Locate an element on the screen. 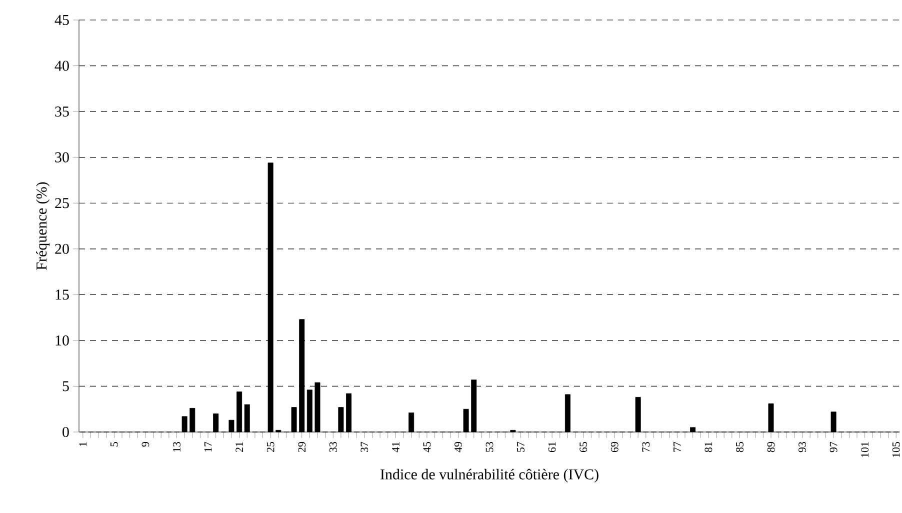  x-tick-label: 73 is located at coordinates (646, 447).